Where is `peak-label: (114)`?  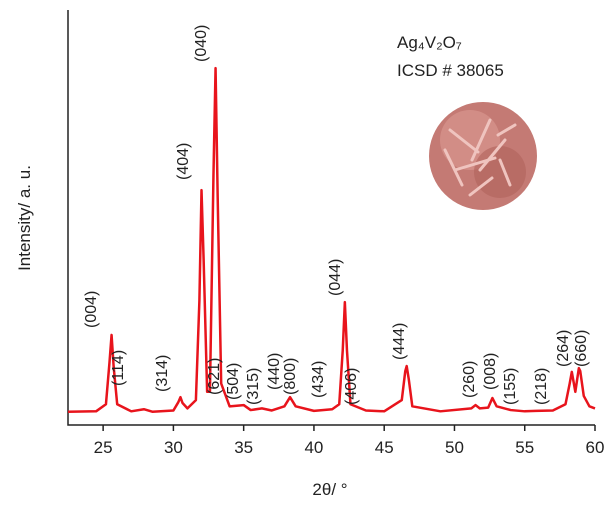
peak-label: (114) is located at coordinates (118, 368).